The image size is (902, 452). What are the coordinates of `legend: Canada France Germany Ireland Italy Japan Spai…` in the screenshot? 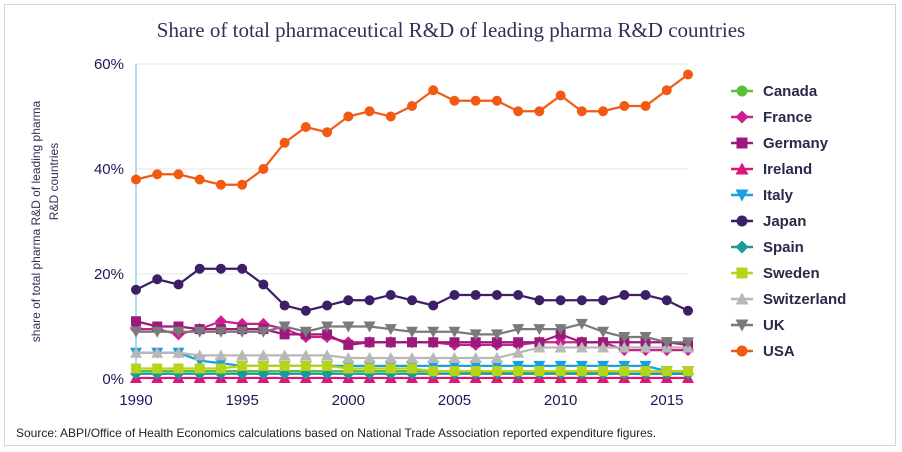 It's located at (788, 221).